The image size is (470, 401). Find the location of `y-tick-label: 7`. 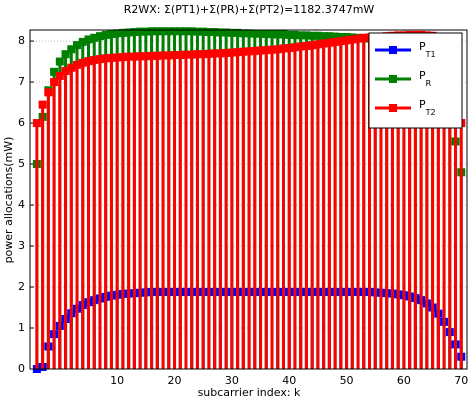

y-tick-label: 7 is located at coordinates (21, 81).